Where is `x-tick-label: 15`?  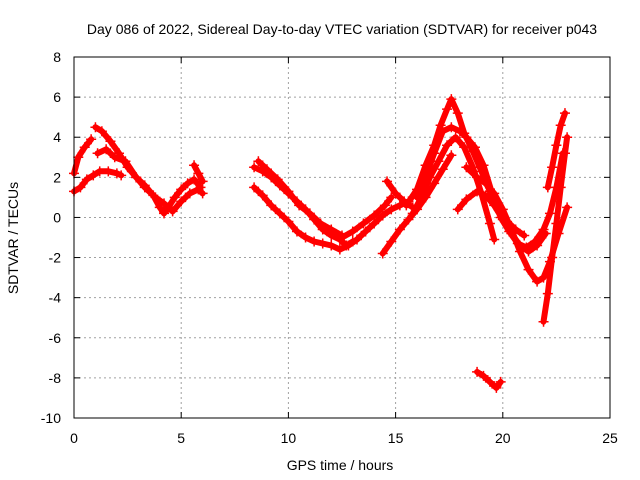 x-tick-label: 15 is located at coordinates (396, 438).